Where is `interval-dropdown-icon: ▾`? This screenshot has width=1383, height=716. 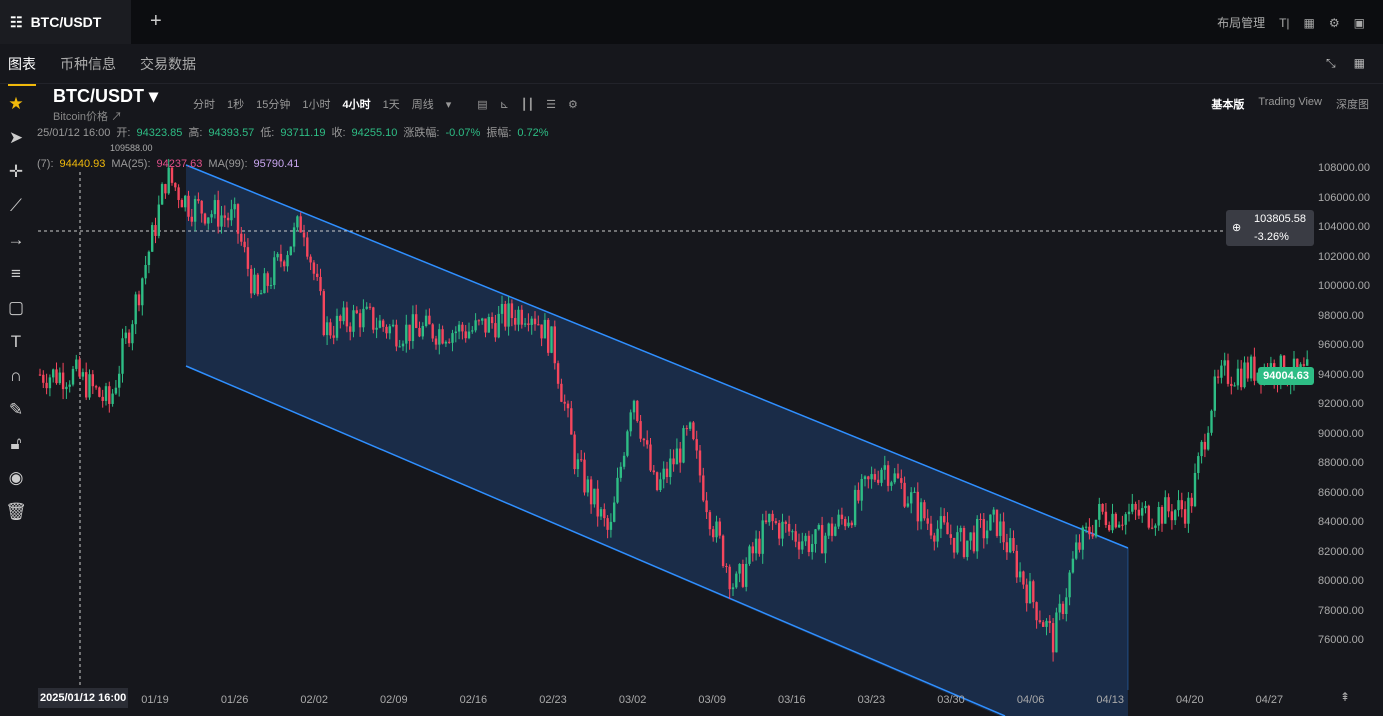
interval-dropdown-icon: ▾ is located at coordinates (448, 104).